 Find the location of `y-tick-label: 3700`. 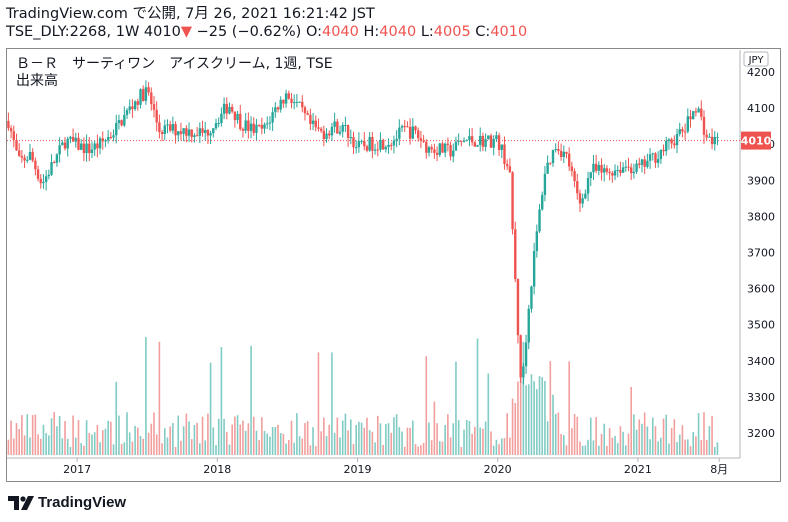

y-tick-label: 3700 is located at coordinates (761, 253).